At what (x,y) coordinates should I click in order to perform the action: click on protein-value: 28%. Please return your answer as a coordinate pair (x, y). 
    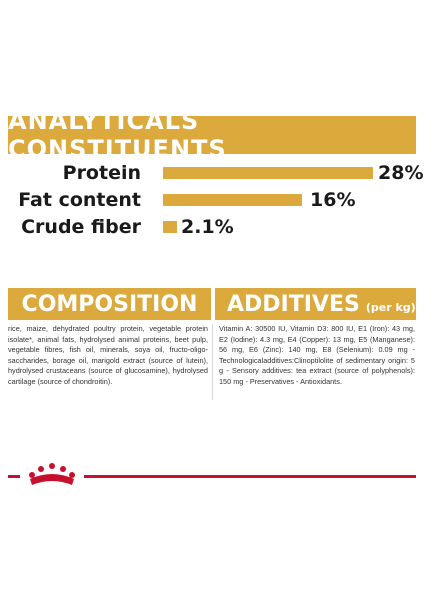
    Looking at the image, I should click on (401, 173).